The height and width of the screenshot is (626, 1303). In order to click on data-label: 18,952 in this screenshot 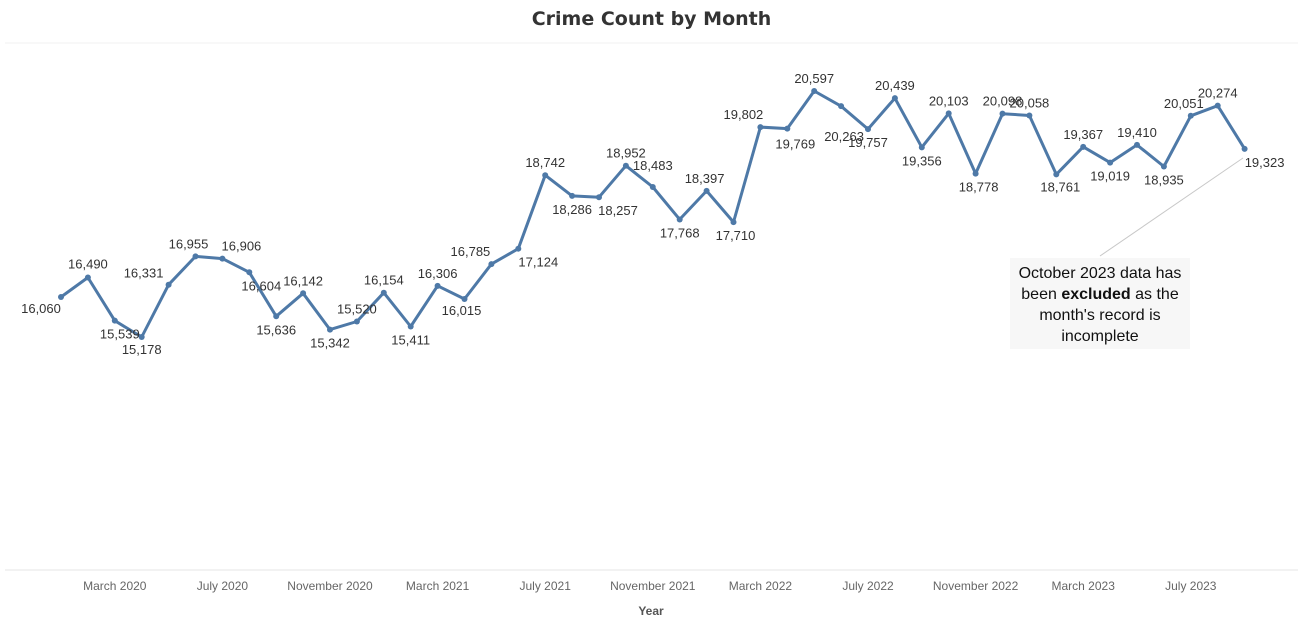, I will do `click(626, 153)`.